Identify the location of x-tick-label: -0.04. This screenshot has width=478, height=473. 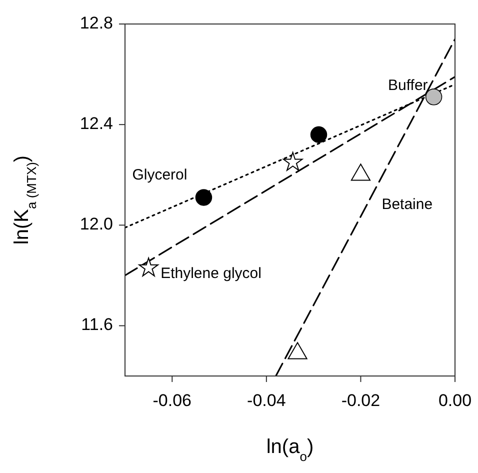
(266, 400).